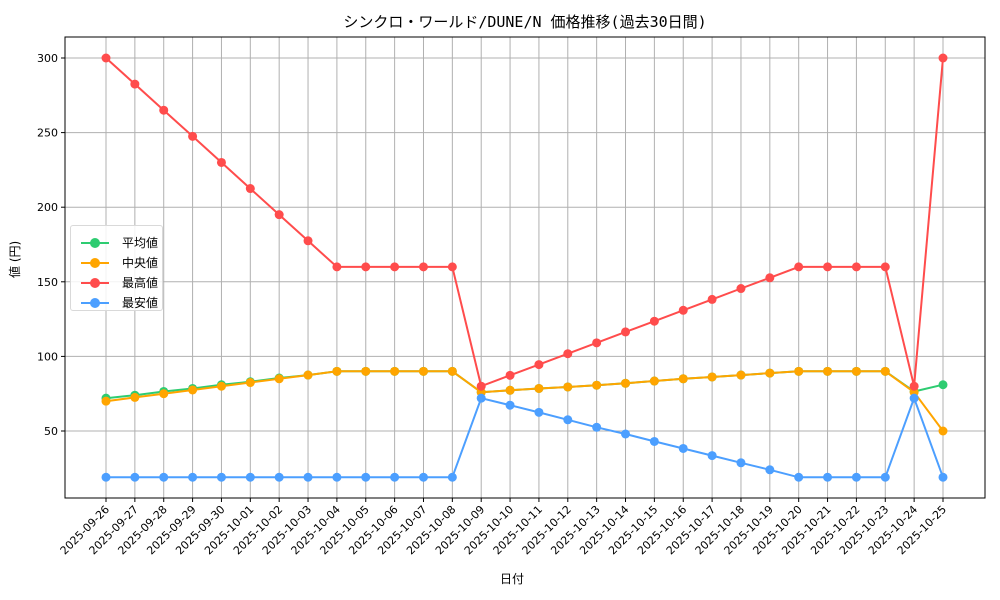 This screenshot has width=1000, height=600. Describe the element at coordinates (47, 282) in the screenshot. I see `y-tick-label: 150` at that location.